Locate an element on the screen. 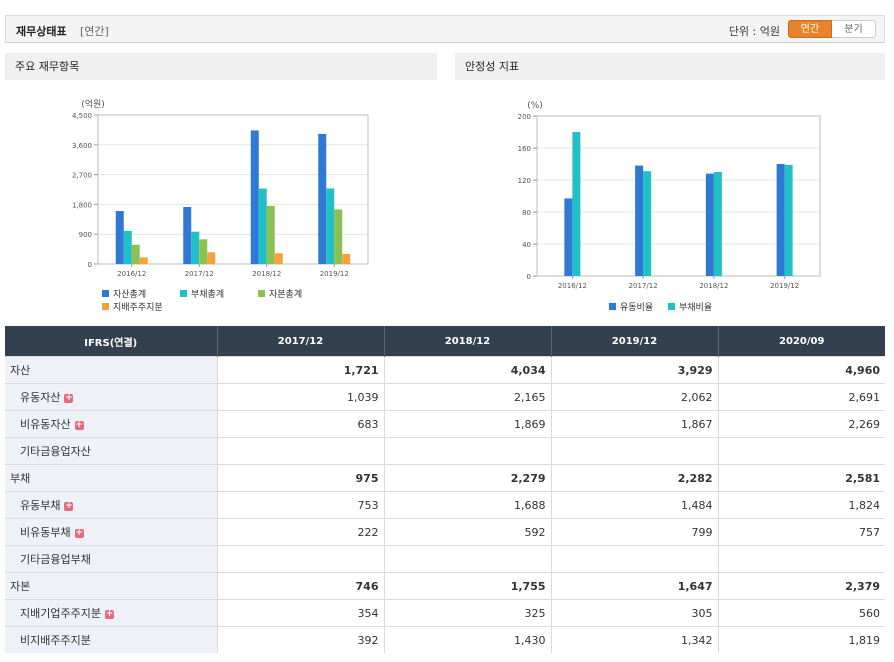 The image size is (894, 662). page-title: 재무상태표 is located at coordinates (41, 31).